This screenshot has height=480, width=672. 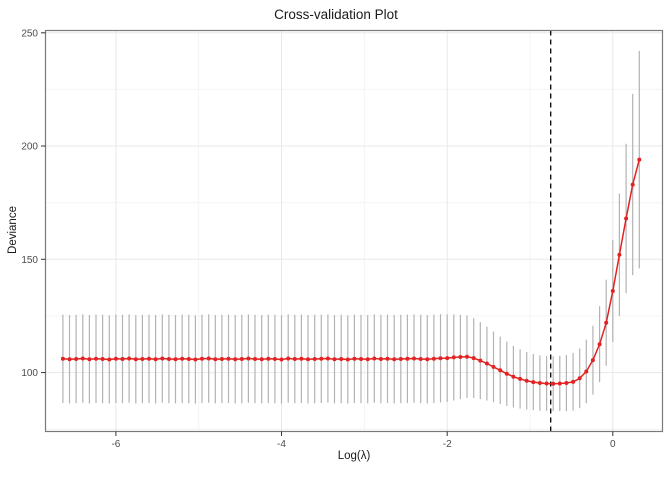 What do you see at coordinates (29, 147) in the screenshot?
I see `svg-text: 200` at bounding box center [29, 147].